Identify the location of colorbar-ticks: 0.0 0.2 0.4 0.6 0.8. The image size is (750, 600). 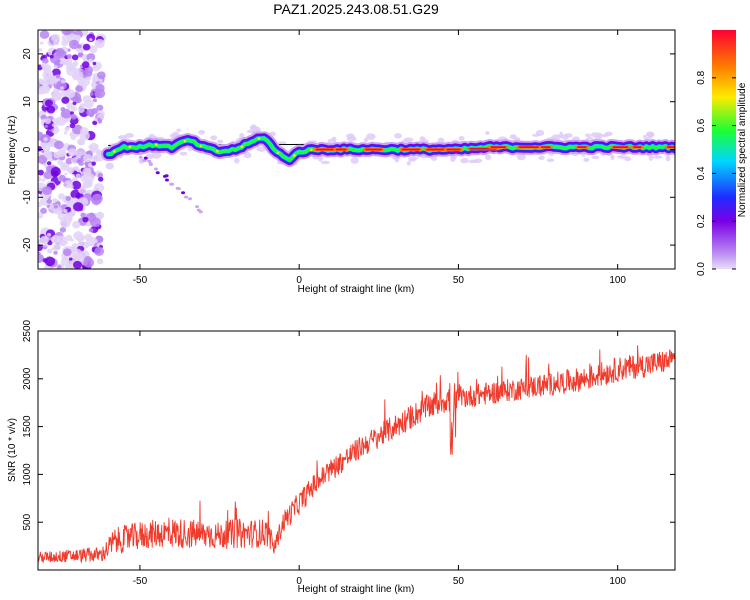
(716, 173).